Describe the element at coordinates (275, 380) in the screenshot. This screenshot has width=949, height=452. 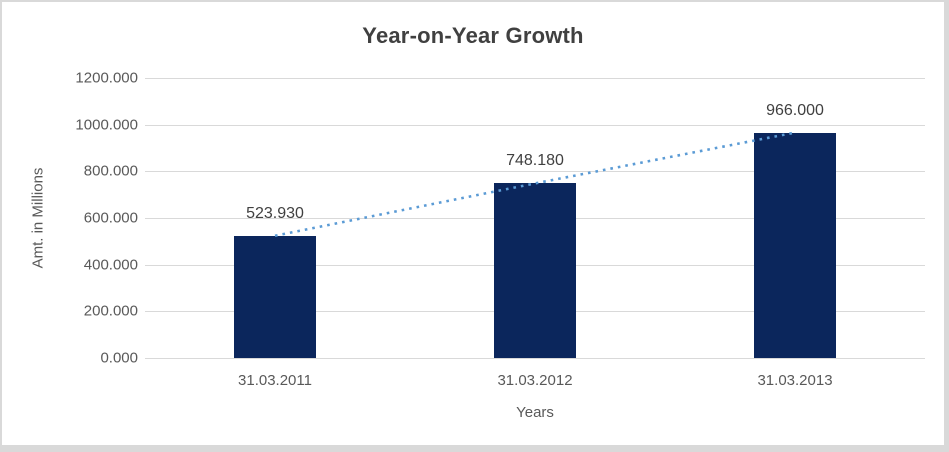
I see `x-tick-label: 31.03.2011` at that location.